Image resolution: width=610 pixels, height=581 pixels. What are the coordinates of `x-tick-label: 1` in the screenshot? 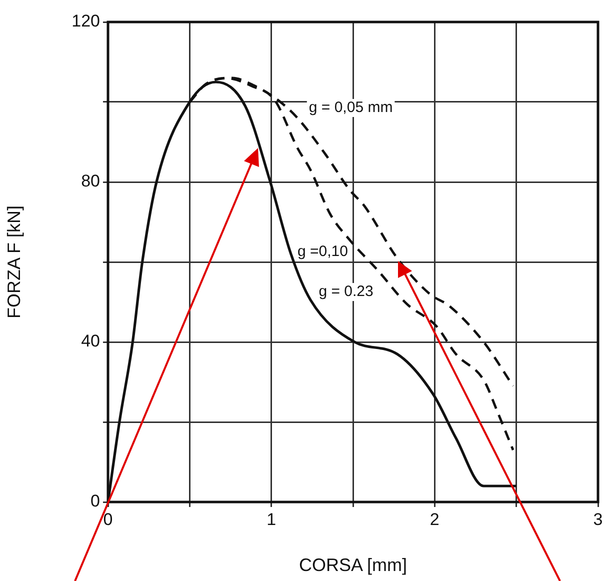 It's located at (271, 519).